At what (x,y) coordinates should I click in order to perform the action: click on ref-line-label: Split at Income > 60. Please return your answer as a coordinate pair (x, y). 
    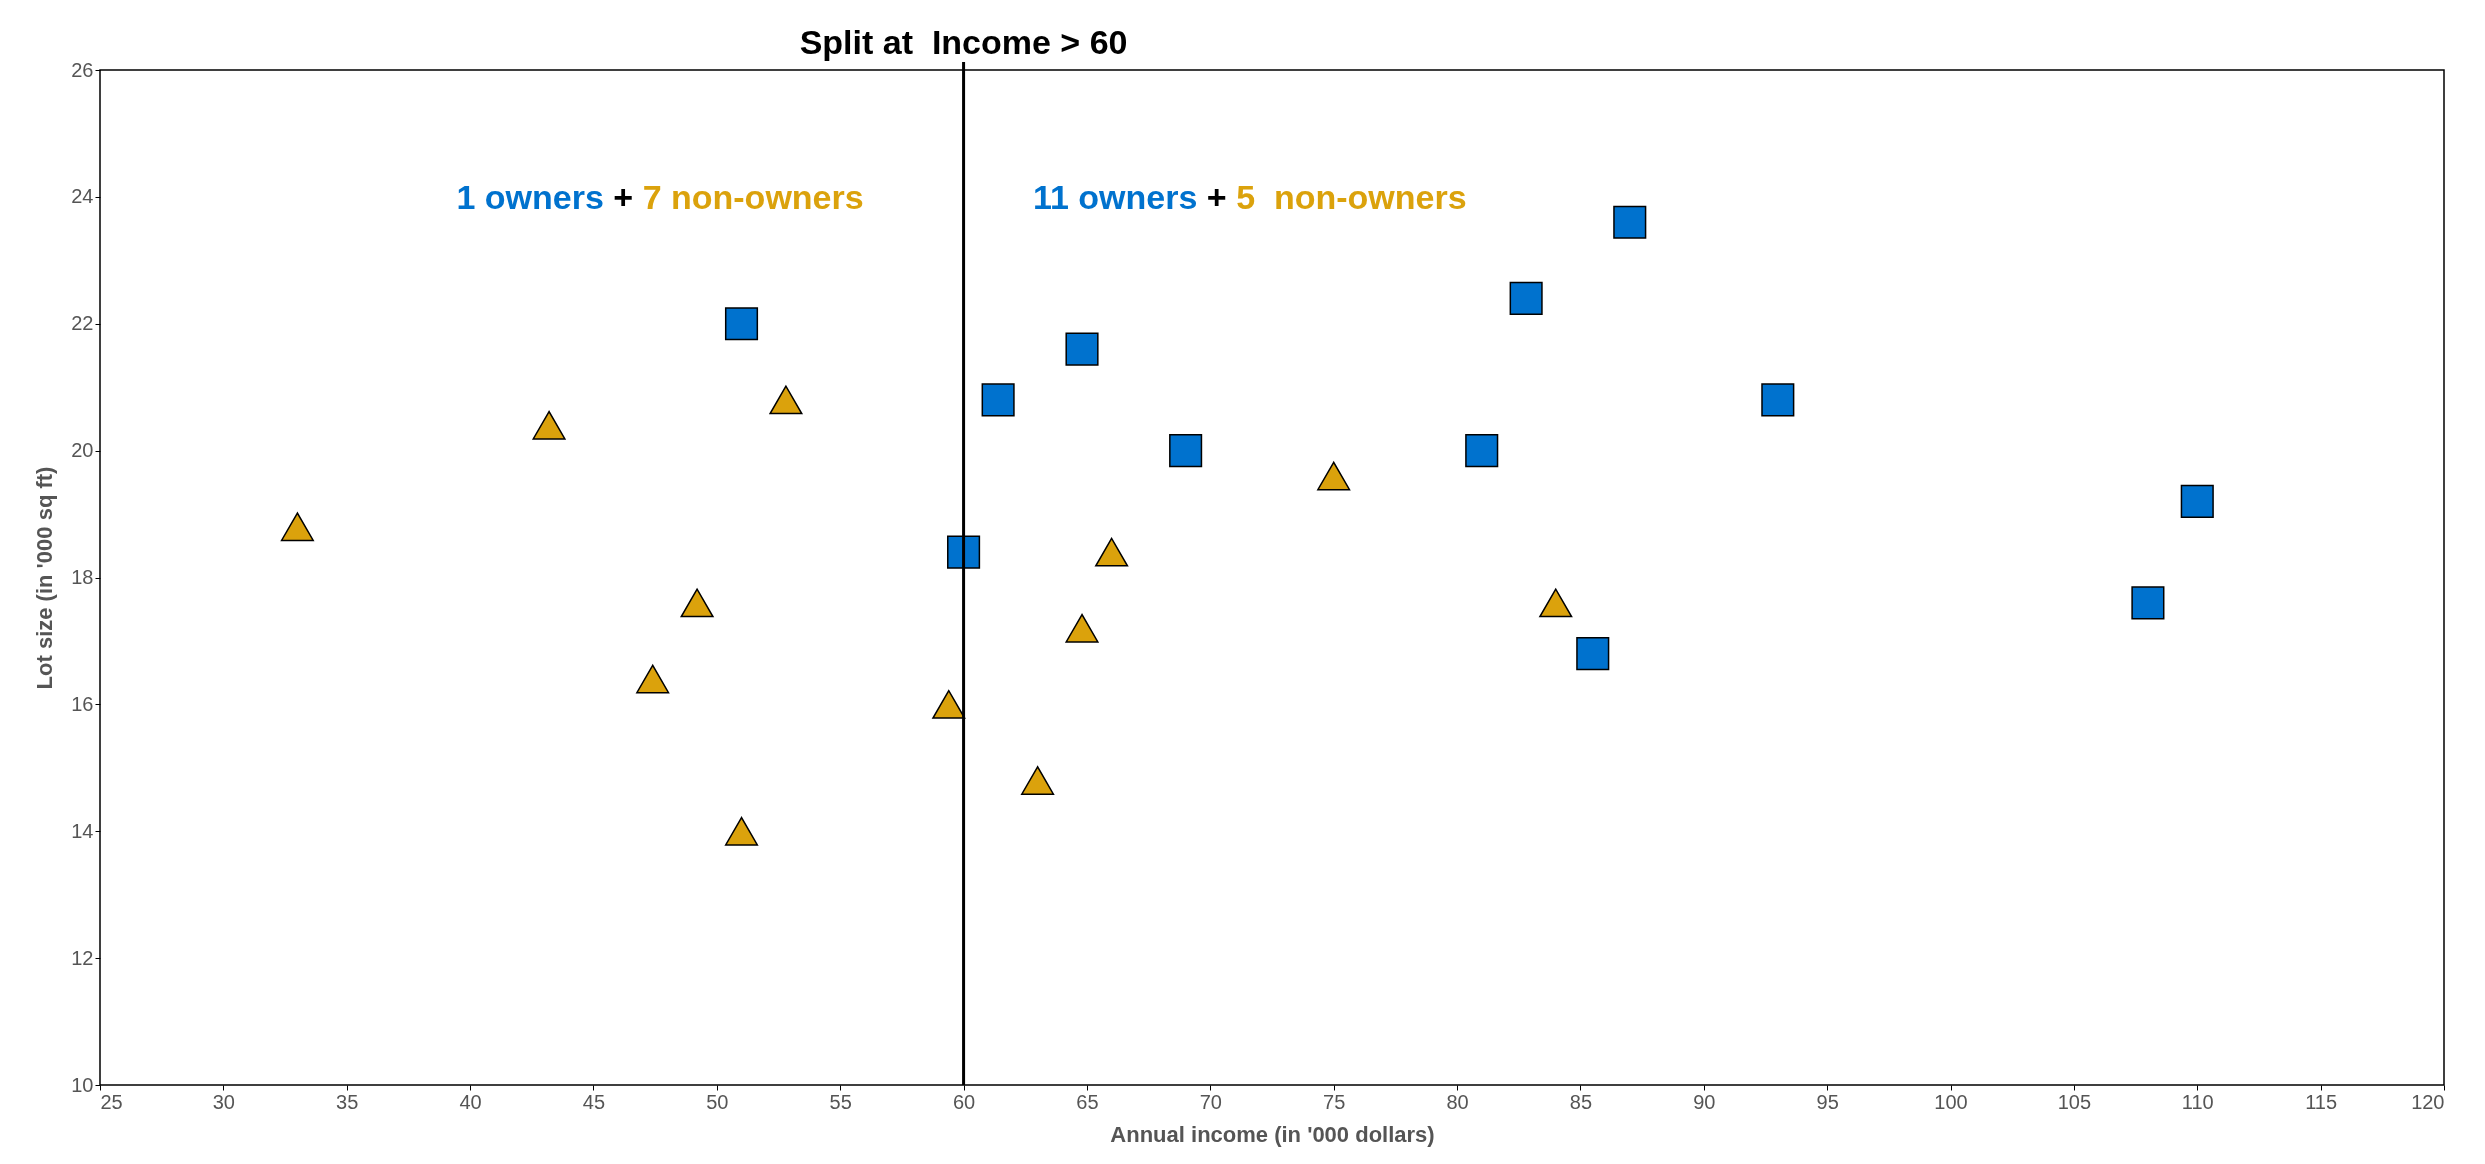
    Looking at the image, I should click on (963, 42).